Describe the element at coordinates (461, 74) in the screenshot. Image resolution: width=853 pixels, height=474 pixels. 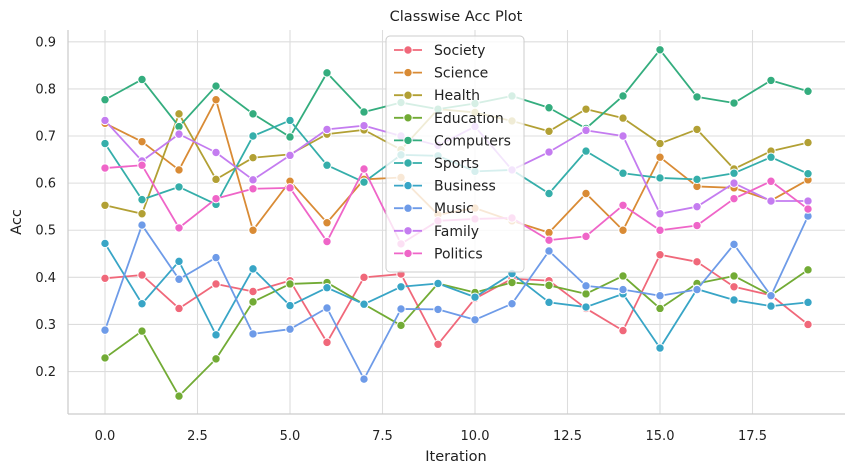
I see `legend-label: Science` at that location.